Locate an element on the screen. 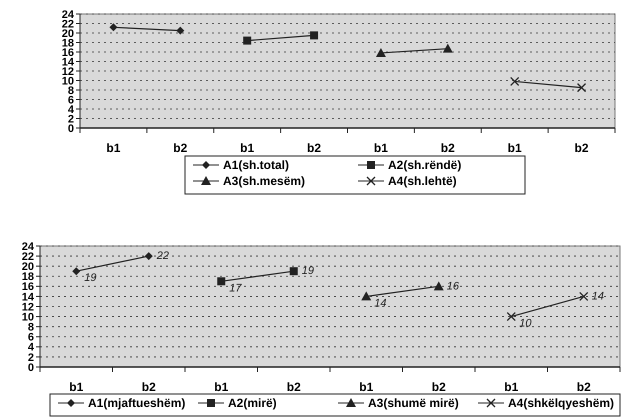  legend-label: A4(sh.lehtë) is located at coordinates (422, 181).